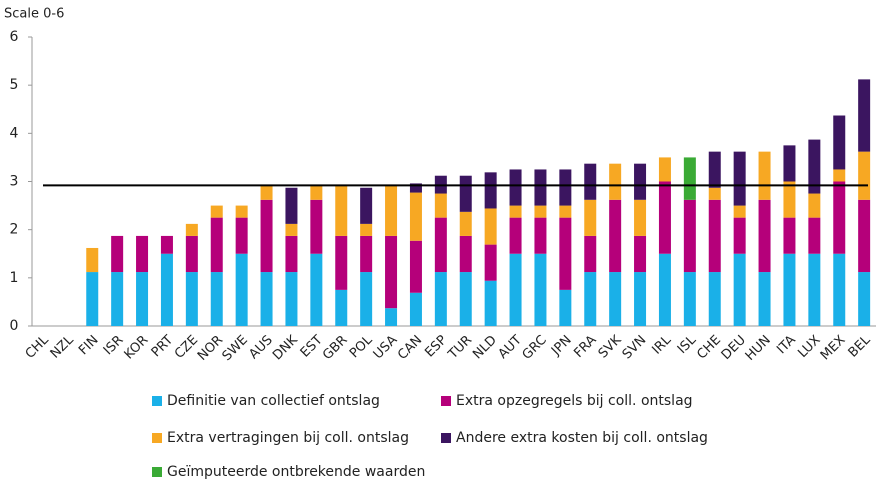 The width and height of the screenshot is (876, 481). What do you see at coordinates (14, 326) in the screenshot?
I see `y-tick-label: 0` at bounding box center [14, 326].